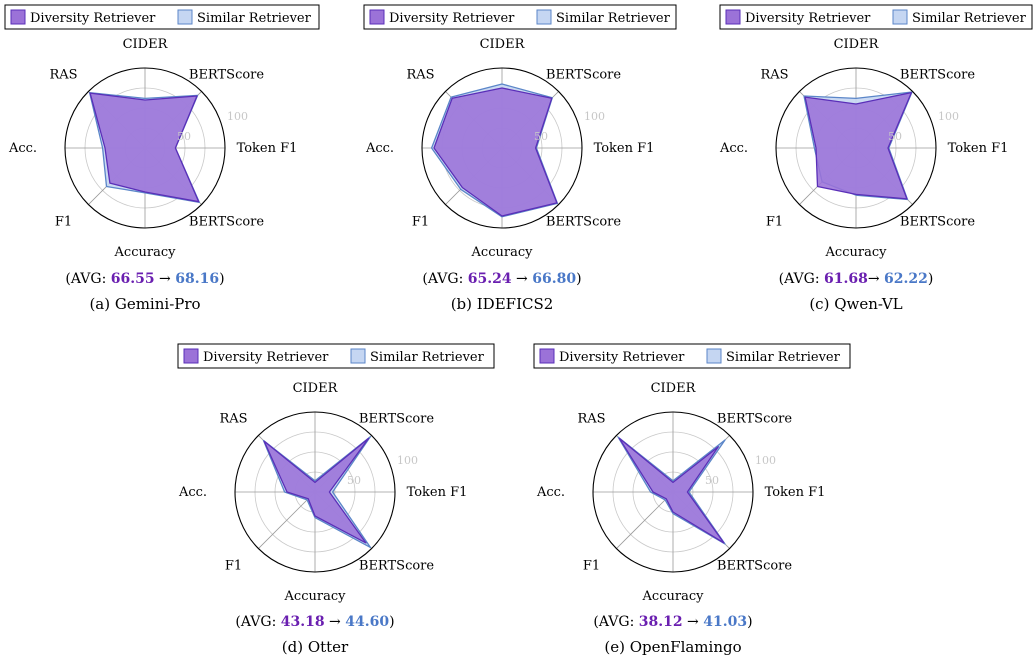 The width and height of the screenshot is (1036, 662). Describe the element at coordinates (490, 279) in the screenshot. I see `avg-from-value: 65.24` at that location.